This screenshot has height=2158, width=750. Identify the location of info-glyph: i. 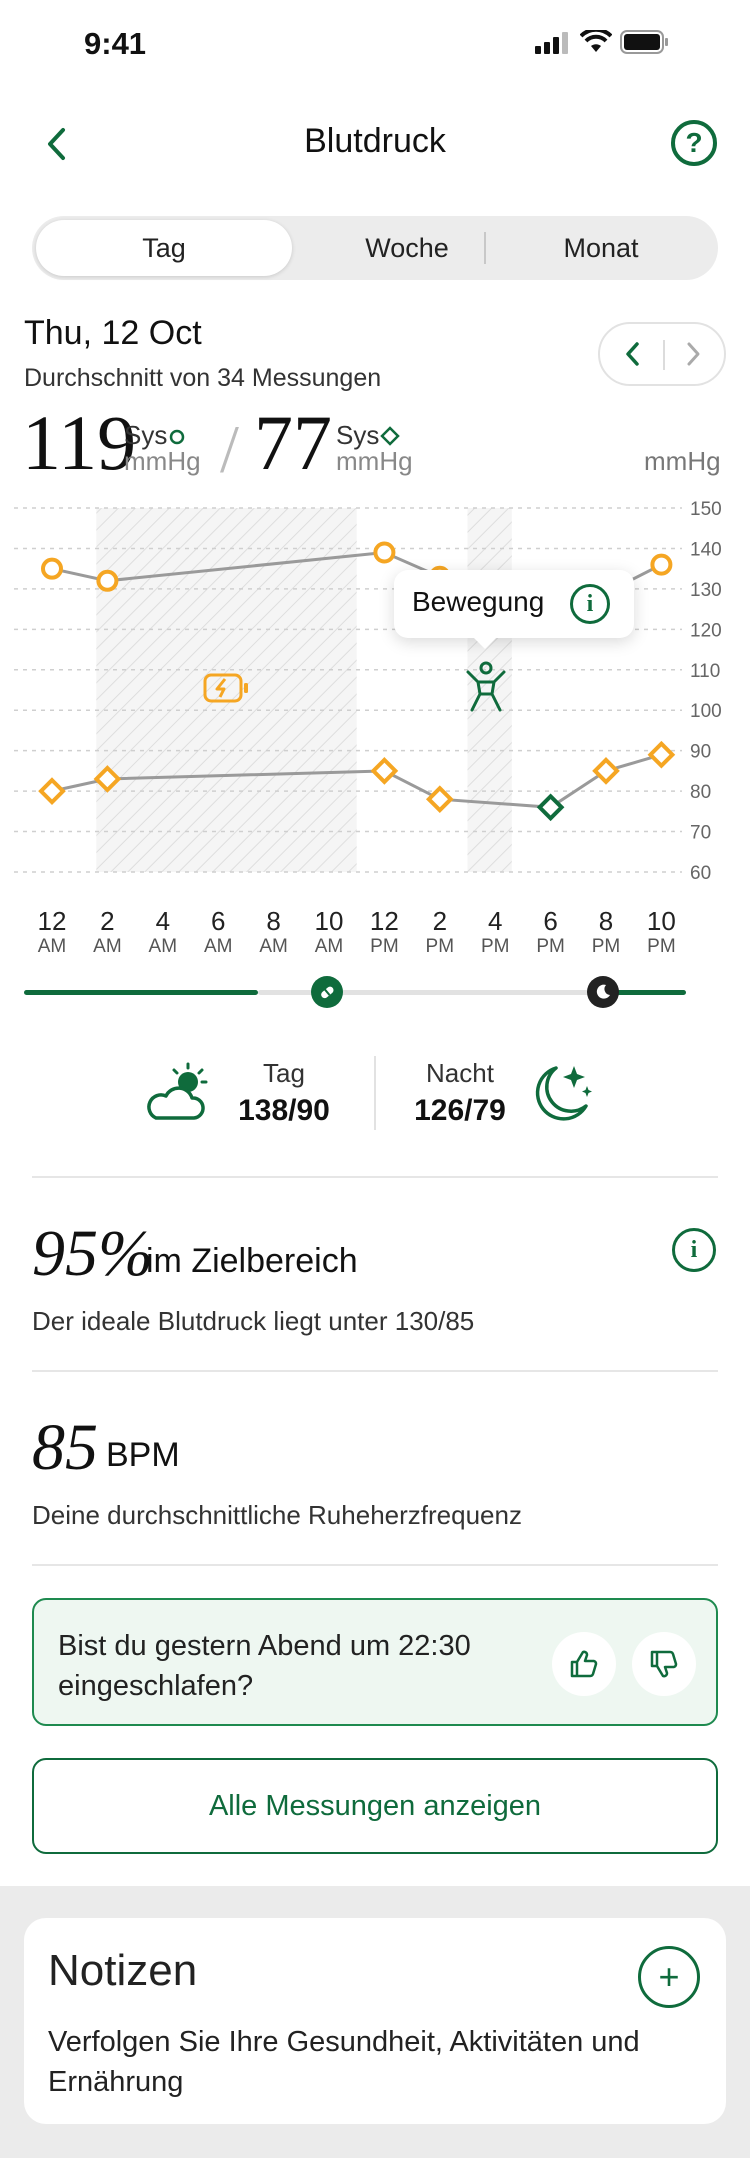
(590, 603).